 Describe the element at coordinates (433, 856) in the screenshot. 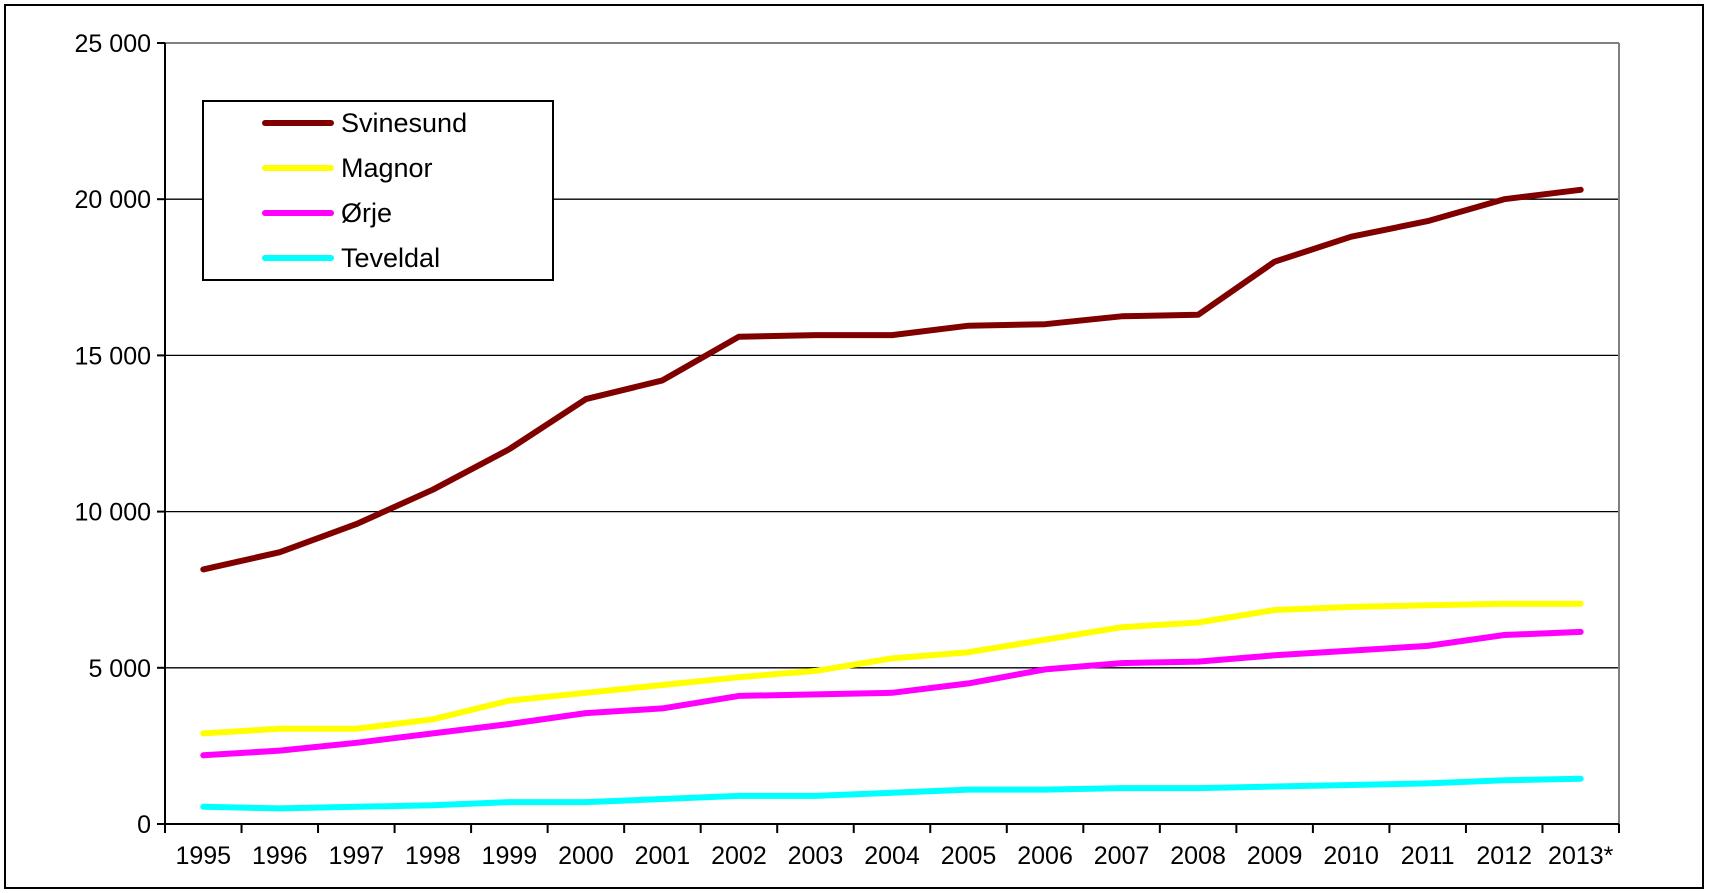

I see `x-tick-label: 1998` at that location.